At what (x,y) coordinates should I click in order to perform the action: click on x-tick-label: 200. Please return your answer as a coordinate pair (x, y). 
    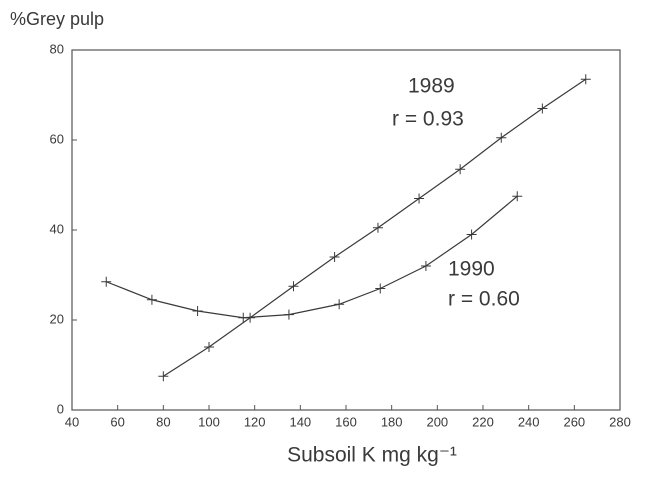
    Looking at the image, I should click on (437, 421).